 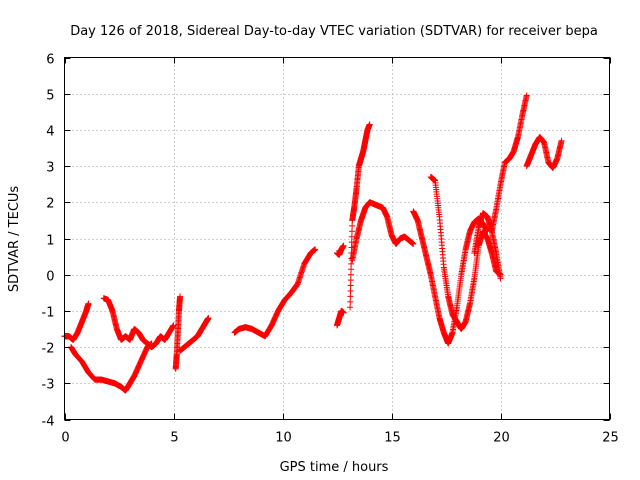 I want to click on series-s4, so click(x=178, y=332).